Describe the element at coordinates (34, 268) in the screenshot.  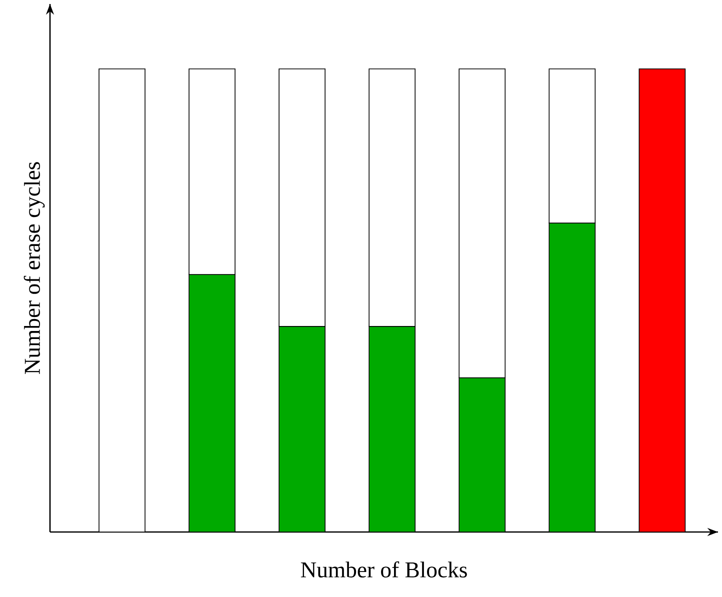
I see `y-axis-title: Number of erase cycles` at that location.